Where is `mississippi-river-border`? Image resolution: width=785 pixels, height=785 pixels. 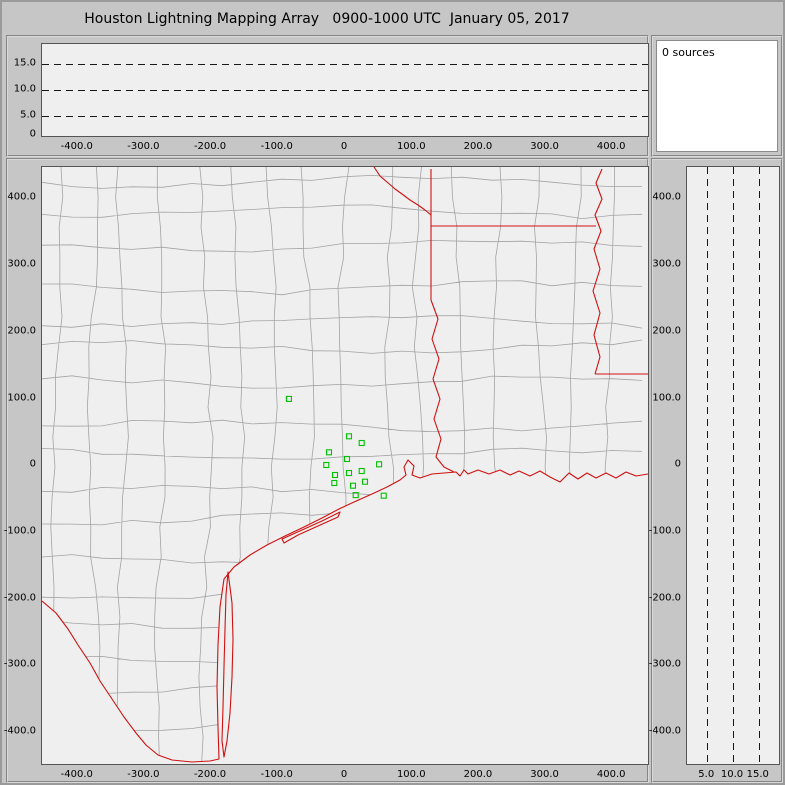 mississippi-river-border is located at coordinates (597, 271).